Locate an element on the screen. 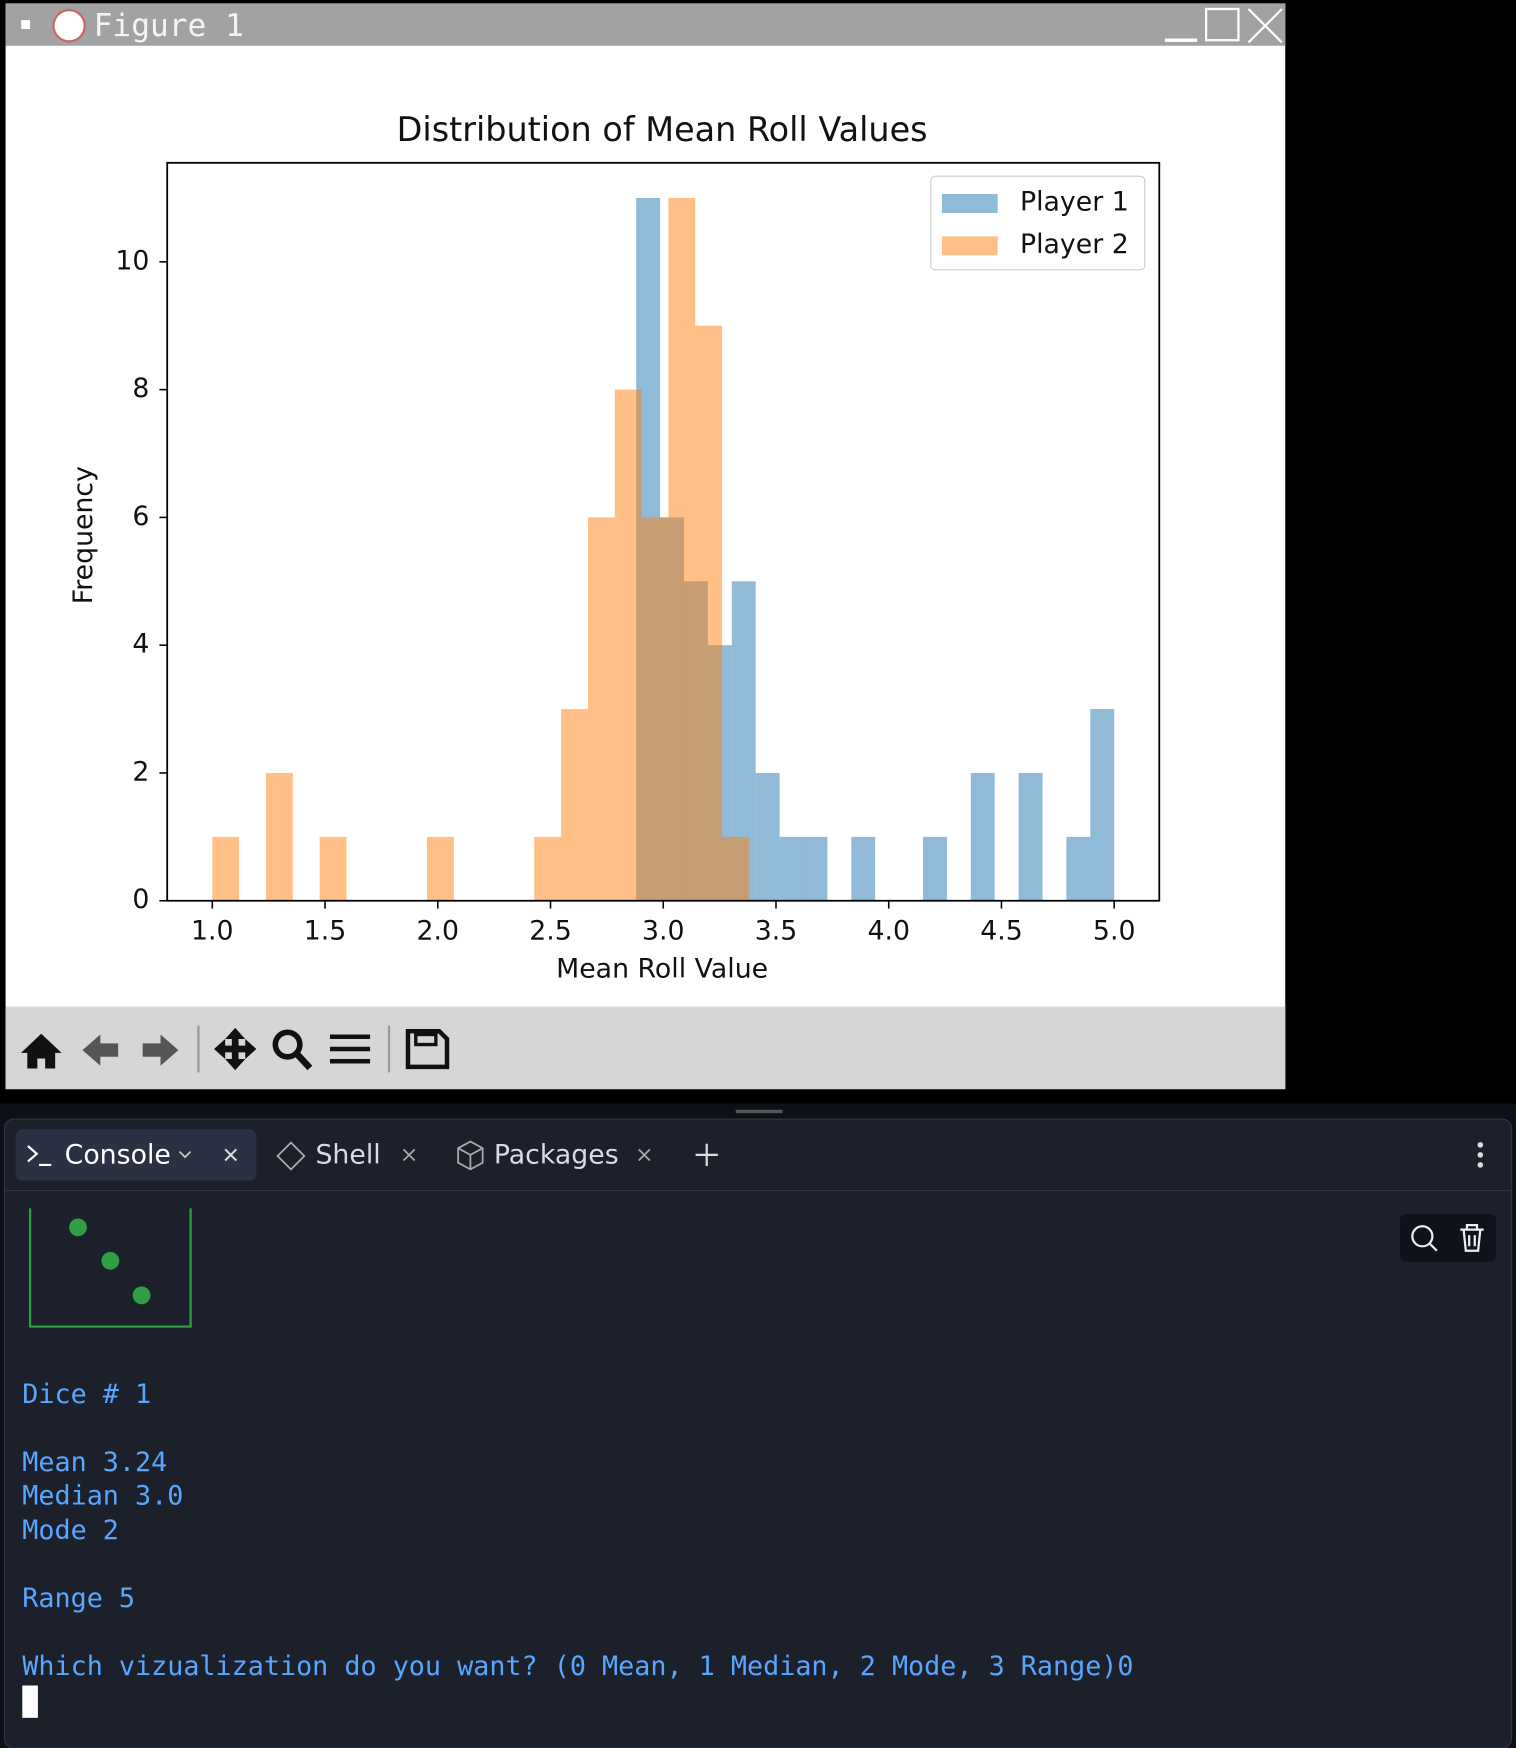 This screenshot has height=1748, width=1516. console-line: Median 3.0 is located at coordinates (102, 1496).